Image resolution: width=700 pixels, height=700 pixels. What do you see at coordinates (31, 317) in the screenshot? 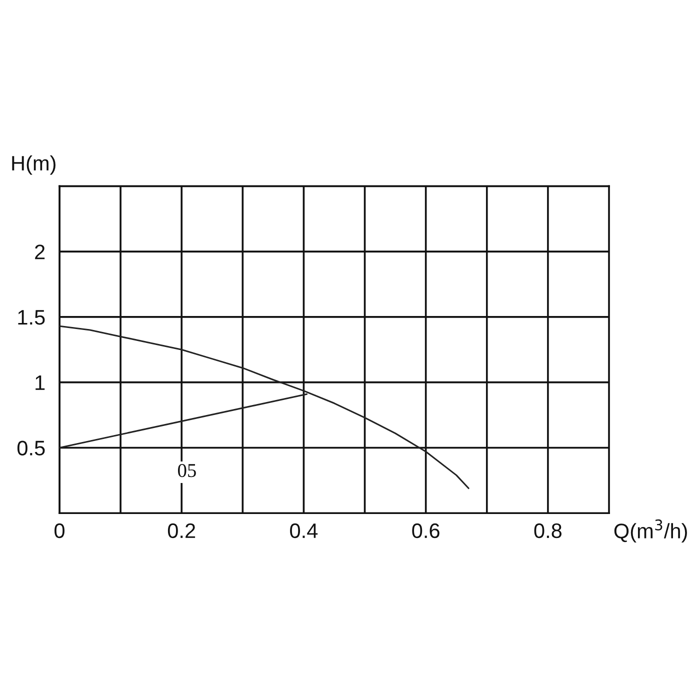
I see `y-tick-label: 1.5` at bounding box center [31, 317].